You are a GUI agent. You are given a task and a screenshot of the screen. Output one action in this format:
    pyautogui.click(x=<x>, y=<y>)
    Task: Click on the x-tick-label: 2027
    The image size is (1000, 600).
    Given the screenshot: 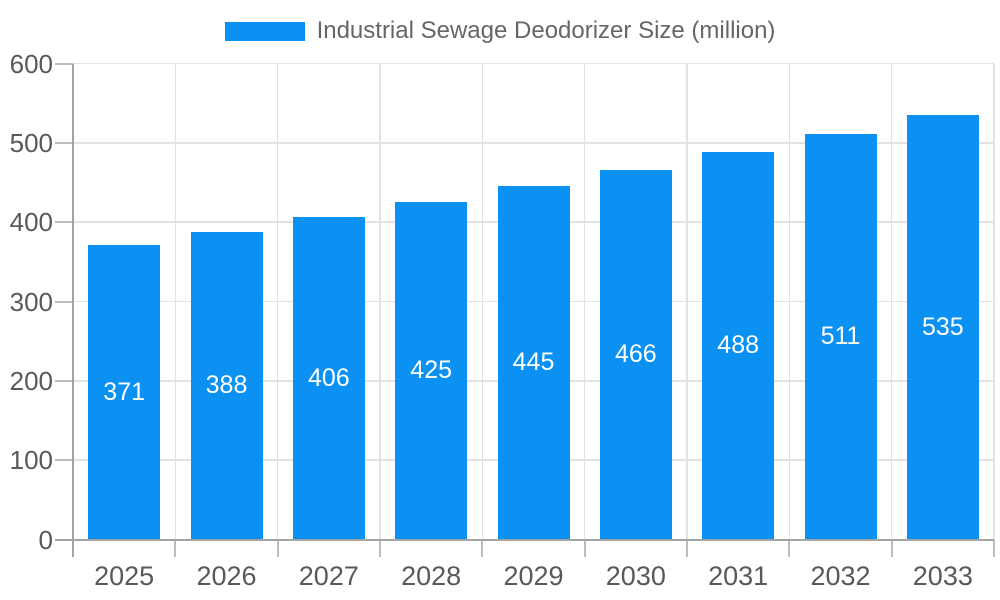 What is the action you would take?
    pyautogui.click(x=328, y=575)
    